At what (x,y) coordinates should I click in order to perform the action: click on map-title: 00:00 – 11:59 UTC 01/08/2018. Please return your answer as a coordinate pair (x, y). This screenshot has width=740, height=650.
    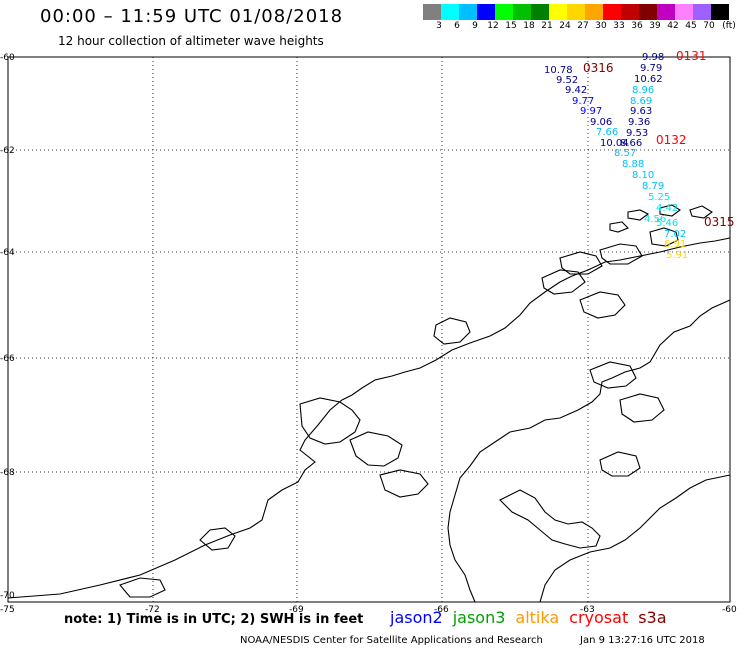
    Looking at the image, I should click on (192, 16).